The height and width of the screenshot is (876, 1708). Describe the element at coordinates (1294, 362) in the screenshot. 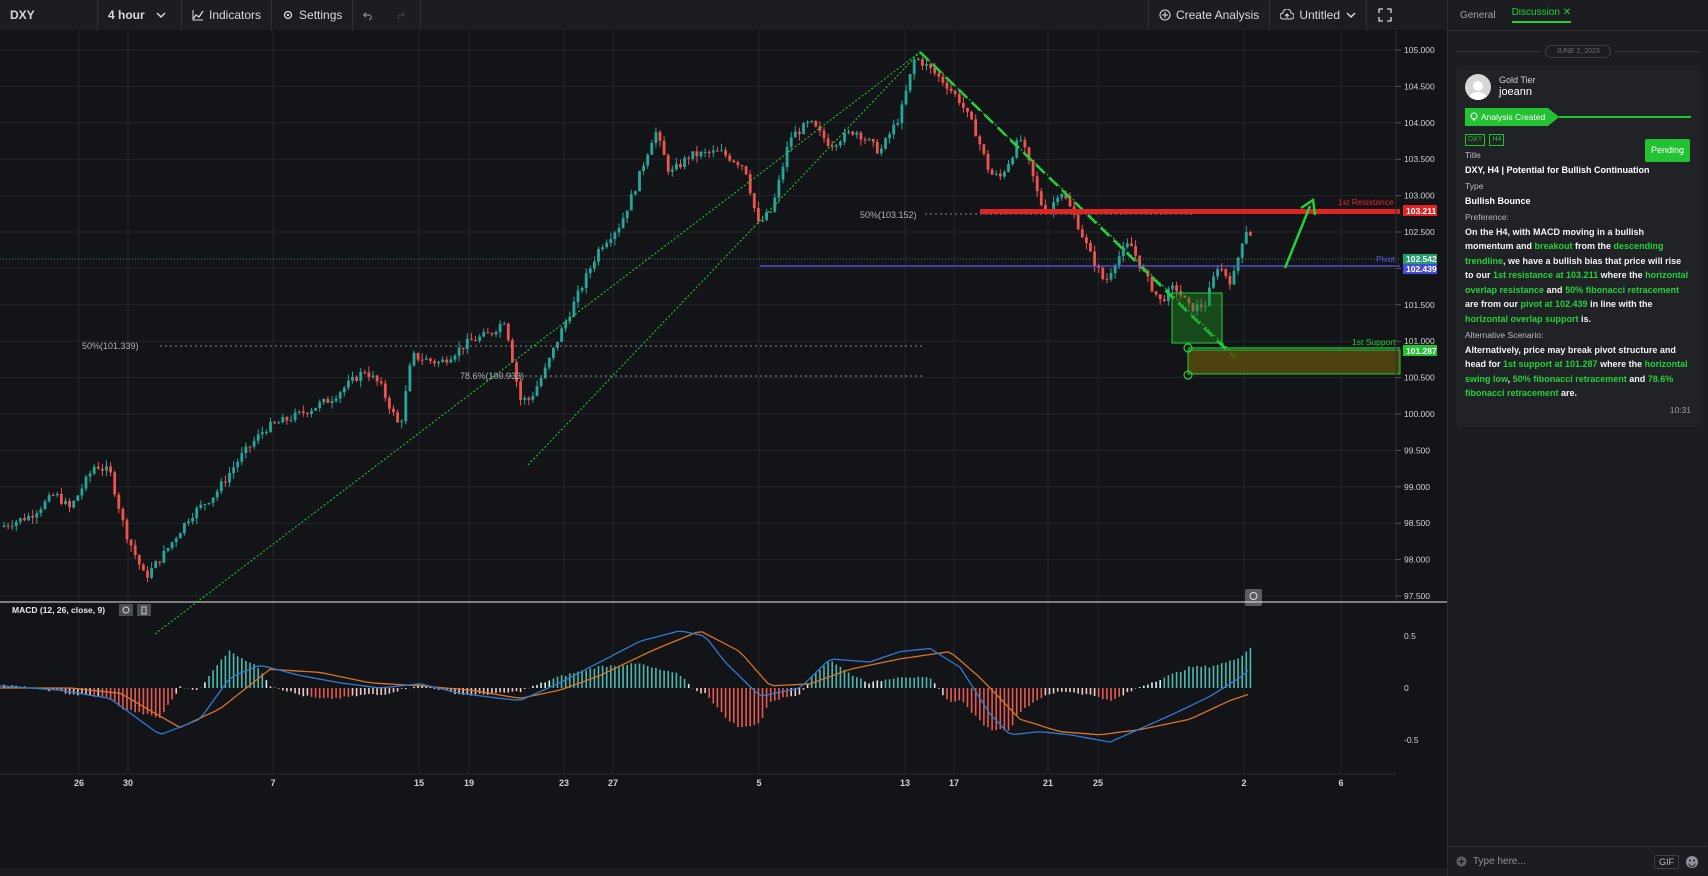

I see `support-zone` at that location.